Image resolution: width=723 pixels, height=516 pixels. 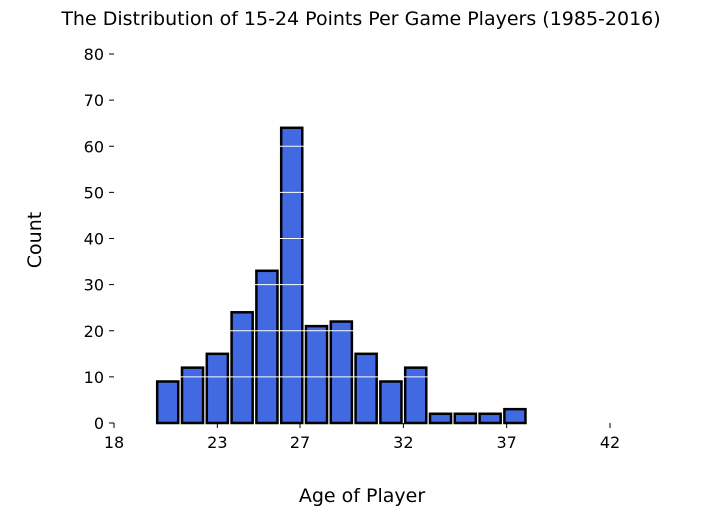 I want to click on y-tick-label-2: 20, so click(x=94, y=331).